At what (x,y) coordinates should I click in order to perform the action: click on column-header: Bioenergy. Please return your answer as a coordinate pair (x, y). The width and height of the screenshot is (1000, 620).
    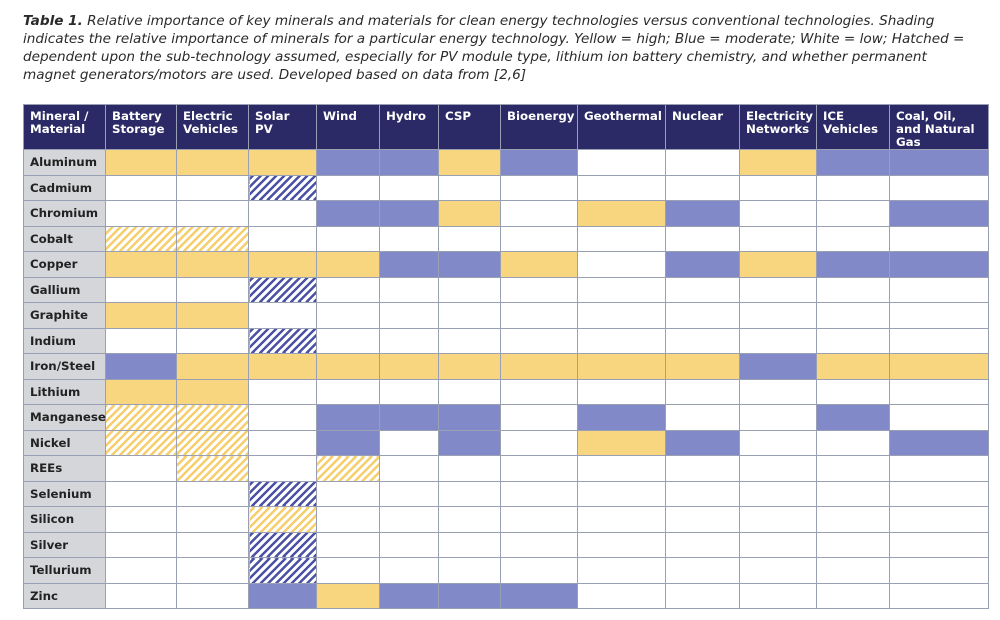
    Looking at the image, I should click on (539, 127).